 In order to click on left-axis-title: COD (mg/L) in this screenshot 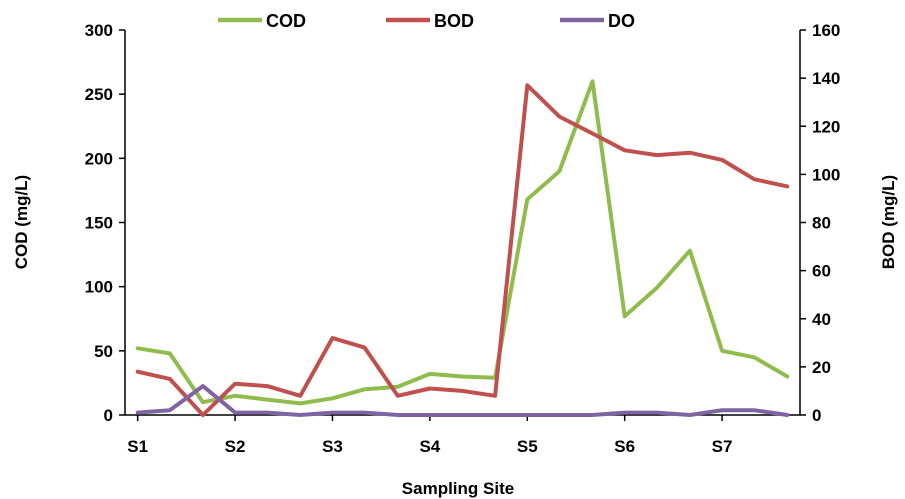, I will do `click(21, 222)`.